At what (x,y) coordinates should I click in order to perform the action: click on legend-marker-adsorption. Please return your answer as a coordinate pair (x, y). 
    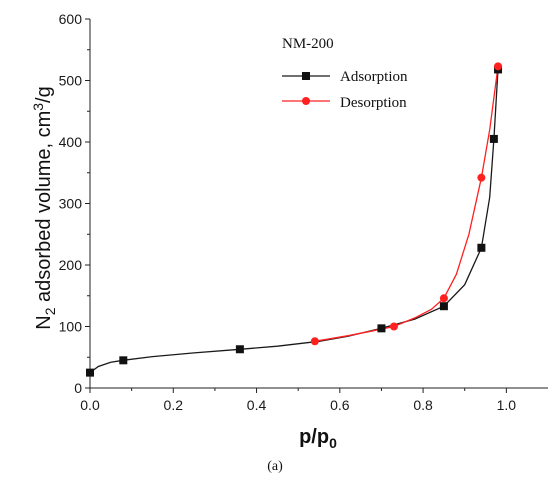
    Looking at the image, I should click on (306, 76).